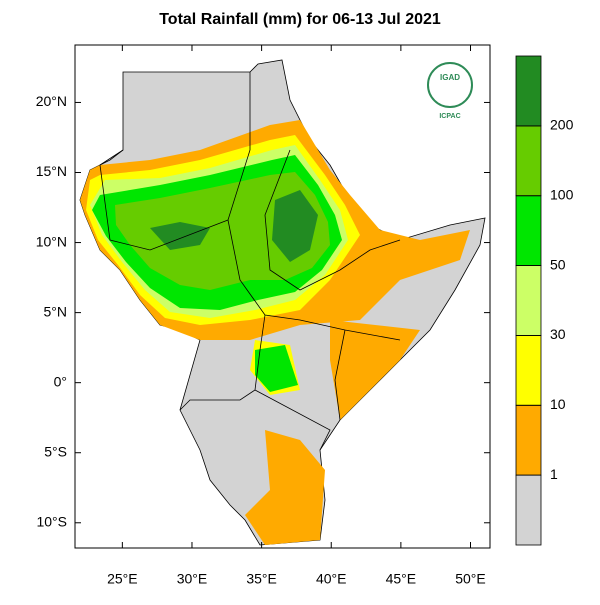  What do you see at coordinates (554, 474) in the screenshot?
I see `colorbar-label: 1` at bounding box center [554, 474].